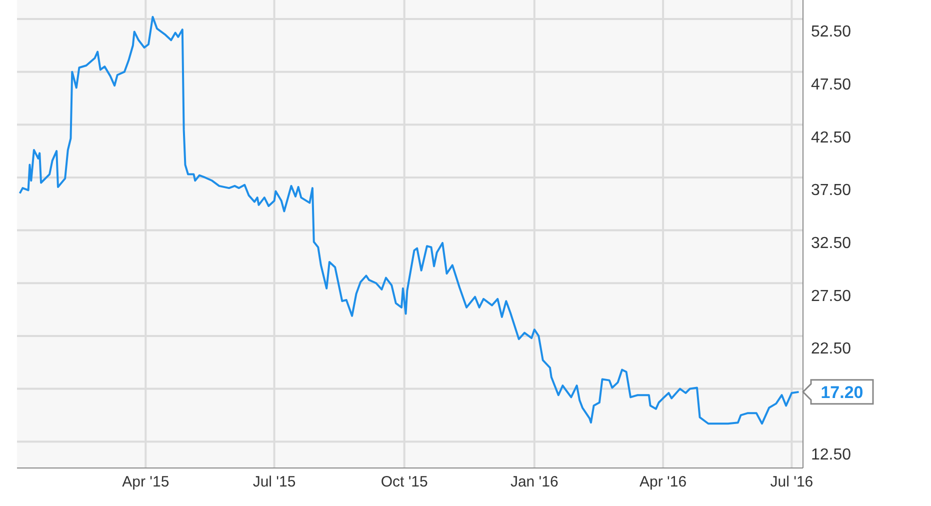 The image size is (931, 506). Describe the element at coordinates (792, 482) in the screenshot. I see `x-tick-label: Jul '16` at that location.